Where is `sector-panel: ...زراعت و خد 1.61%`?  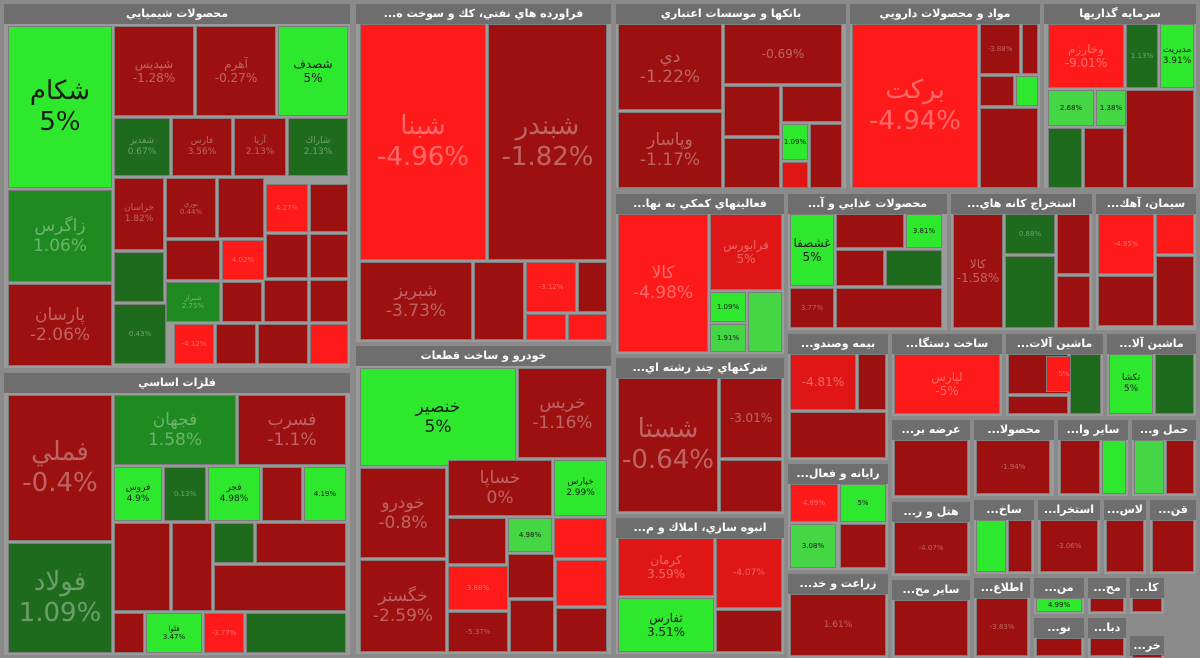
sector-panel: ...زراعت و خد 1.61% is located at coordinates (838, 616).